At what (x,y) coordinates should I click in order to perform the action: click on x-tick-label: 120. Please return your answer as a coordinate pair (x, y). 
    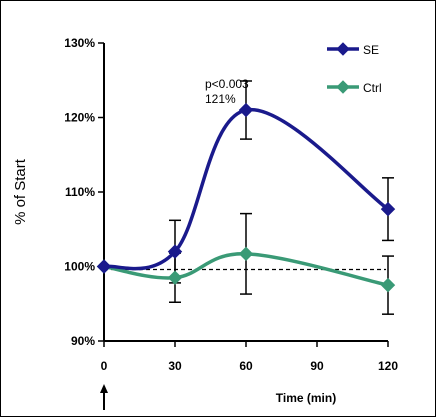
    Looking at the image, I should click on (388, 366).